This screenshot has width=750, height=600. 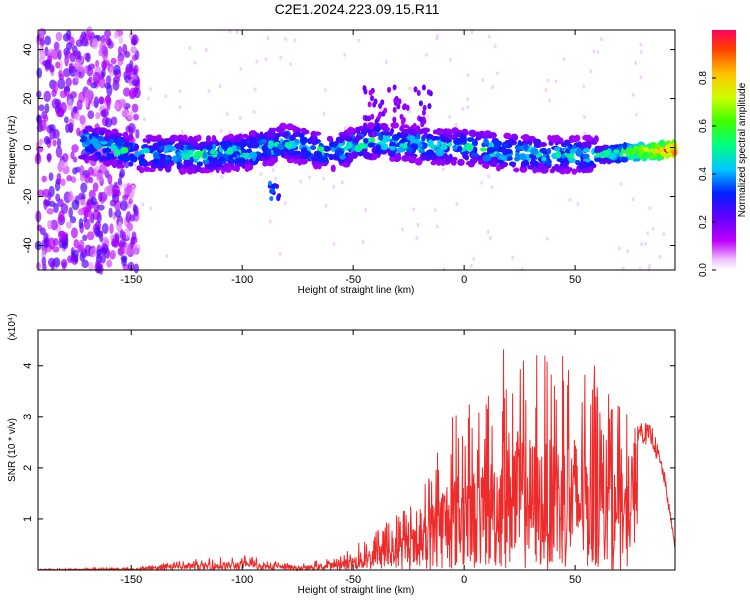 What do you see at coordinates (131, 580) in the screenshot?
I see `snr-x-tick-label-0: -150` at bounding box center [131, 580].